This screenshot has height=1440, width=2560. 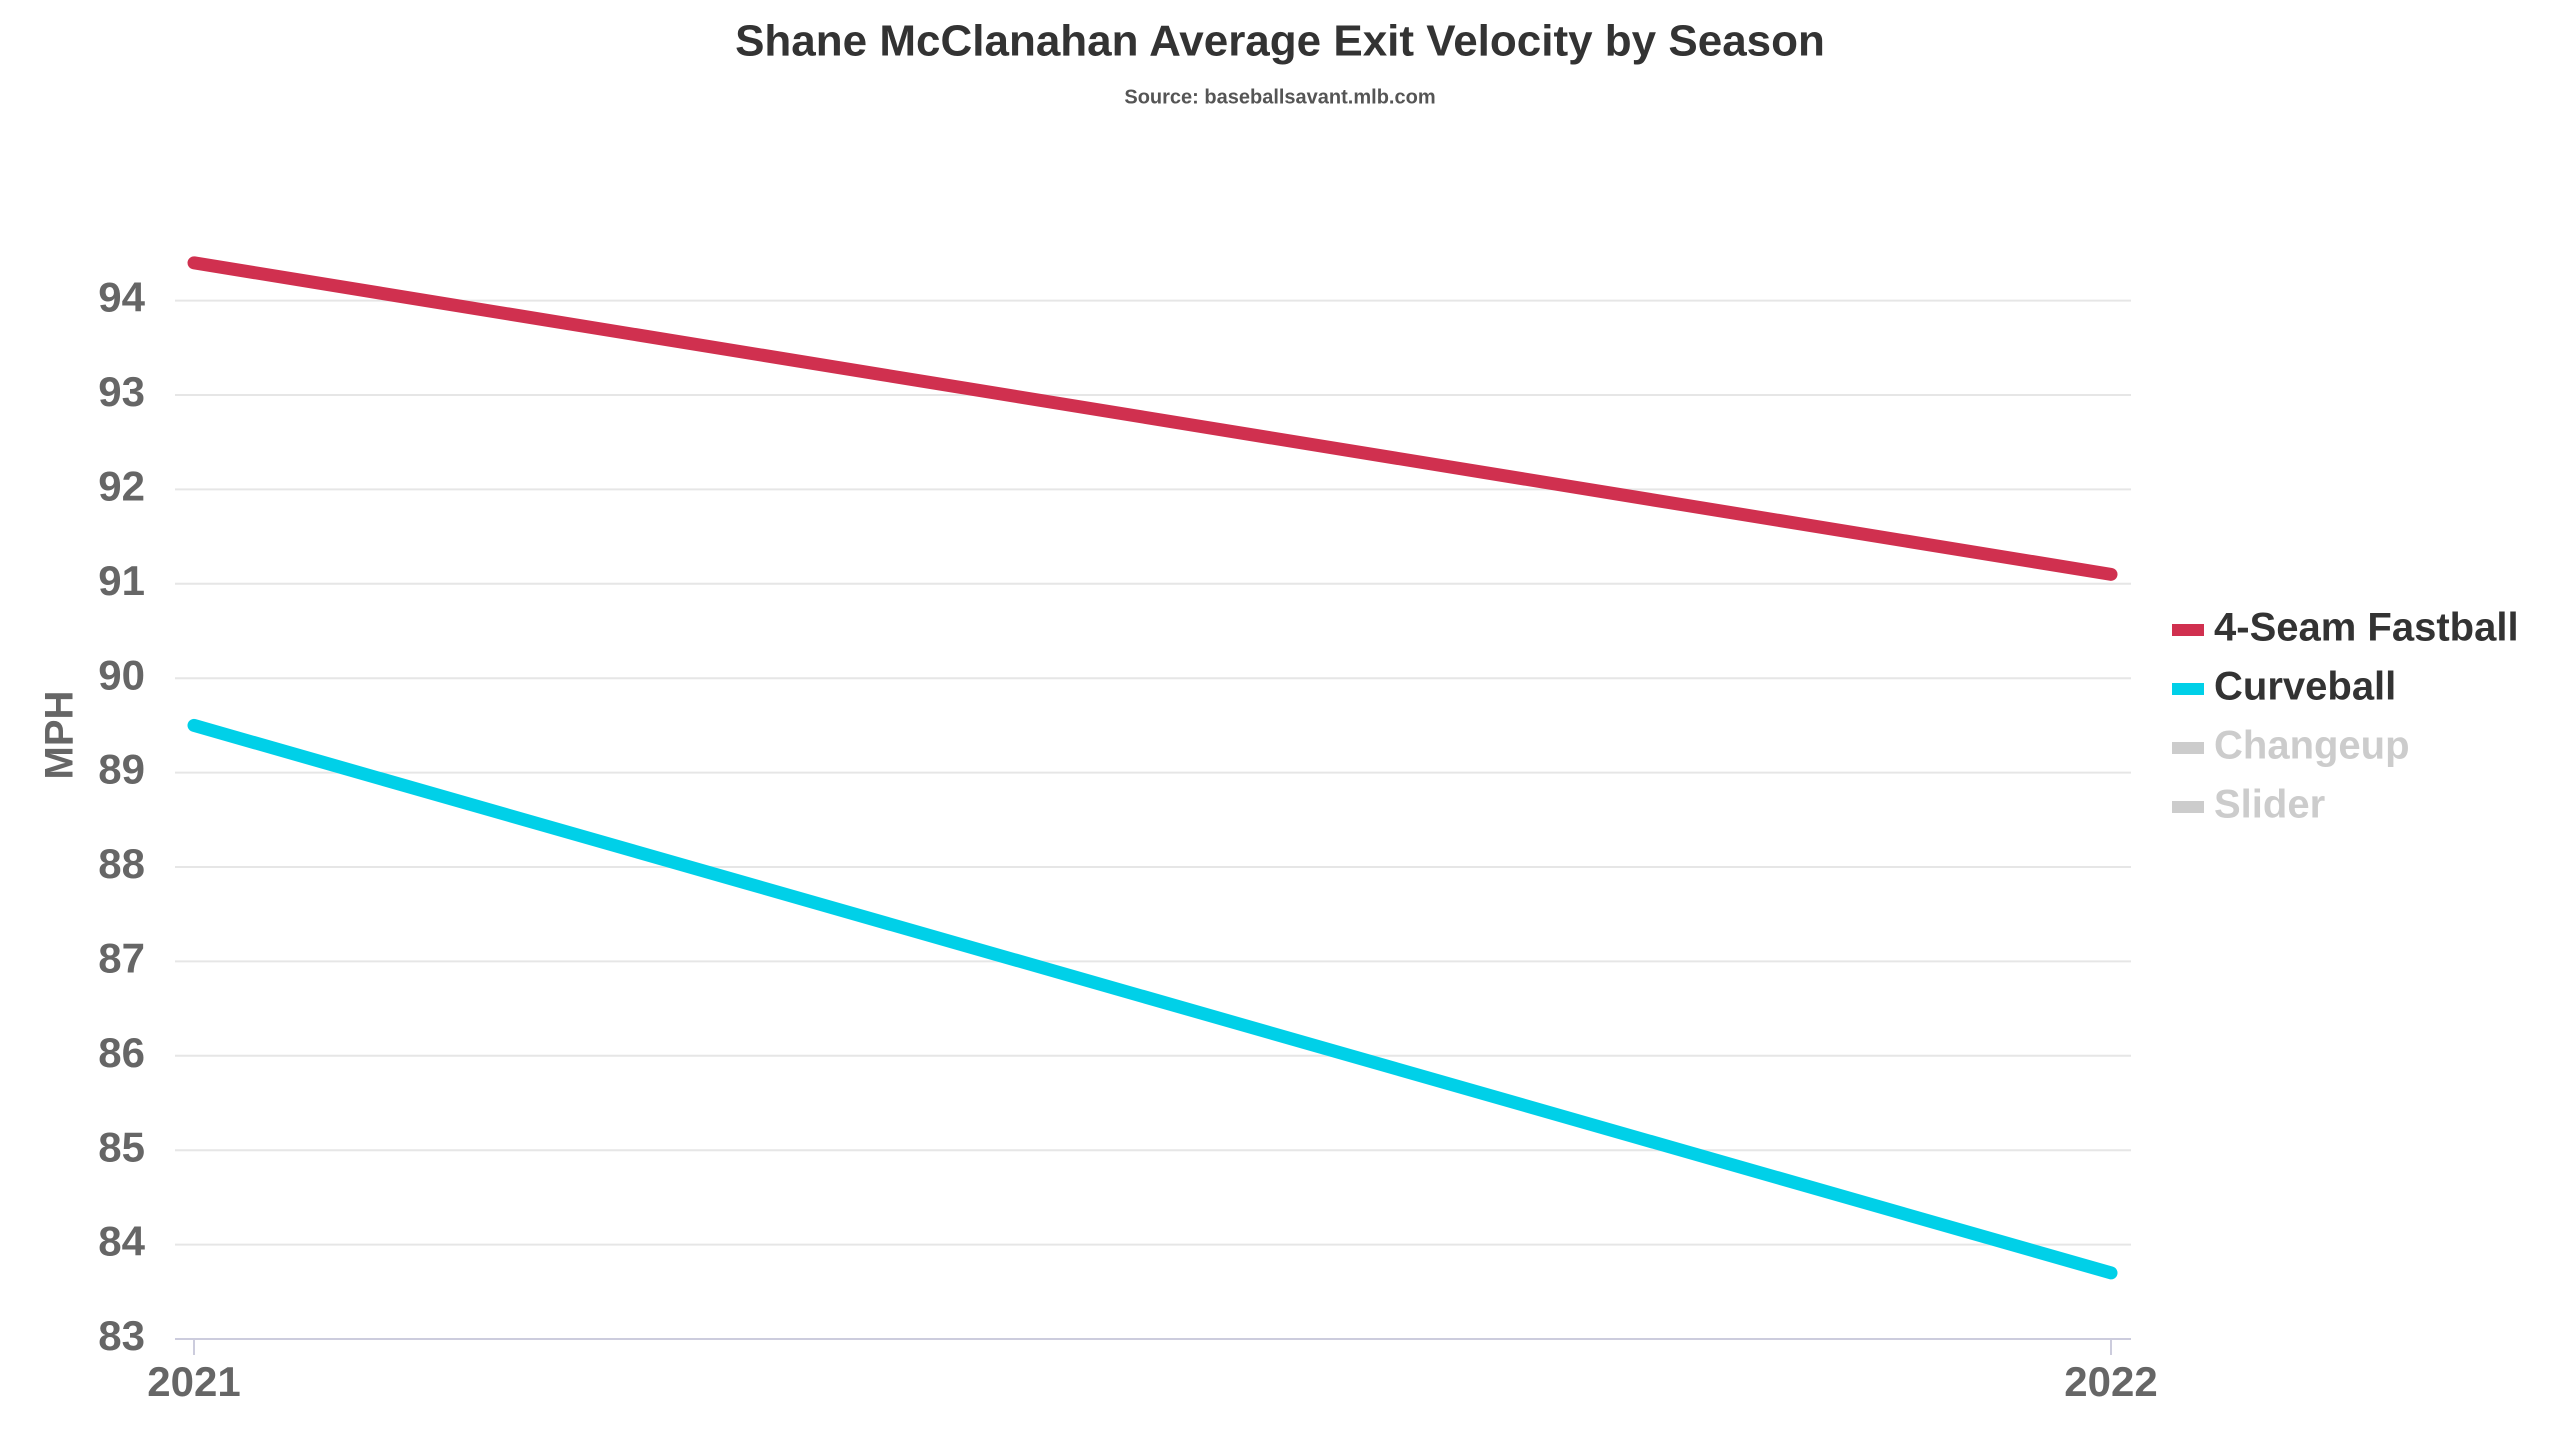 What do you see at coordinates (121, 391) in the screenshot?
I see `y-tick-label: 93` at bounding box center [121, 391].